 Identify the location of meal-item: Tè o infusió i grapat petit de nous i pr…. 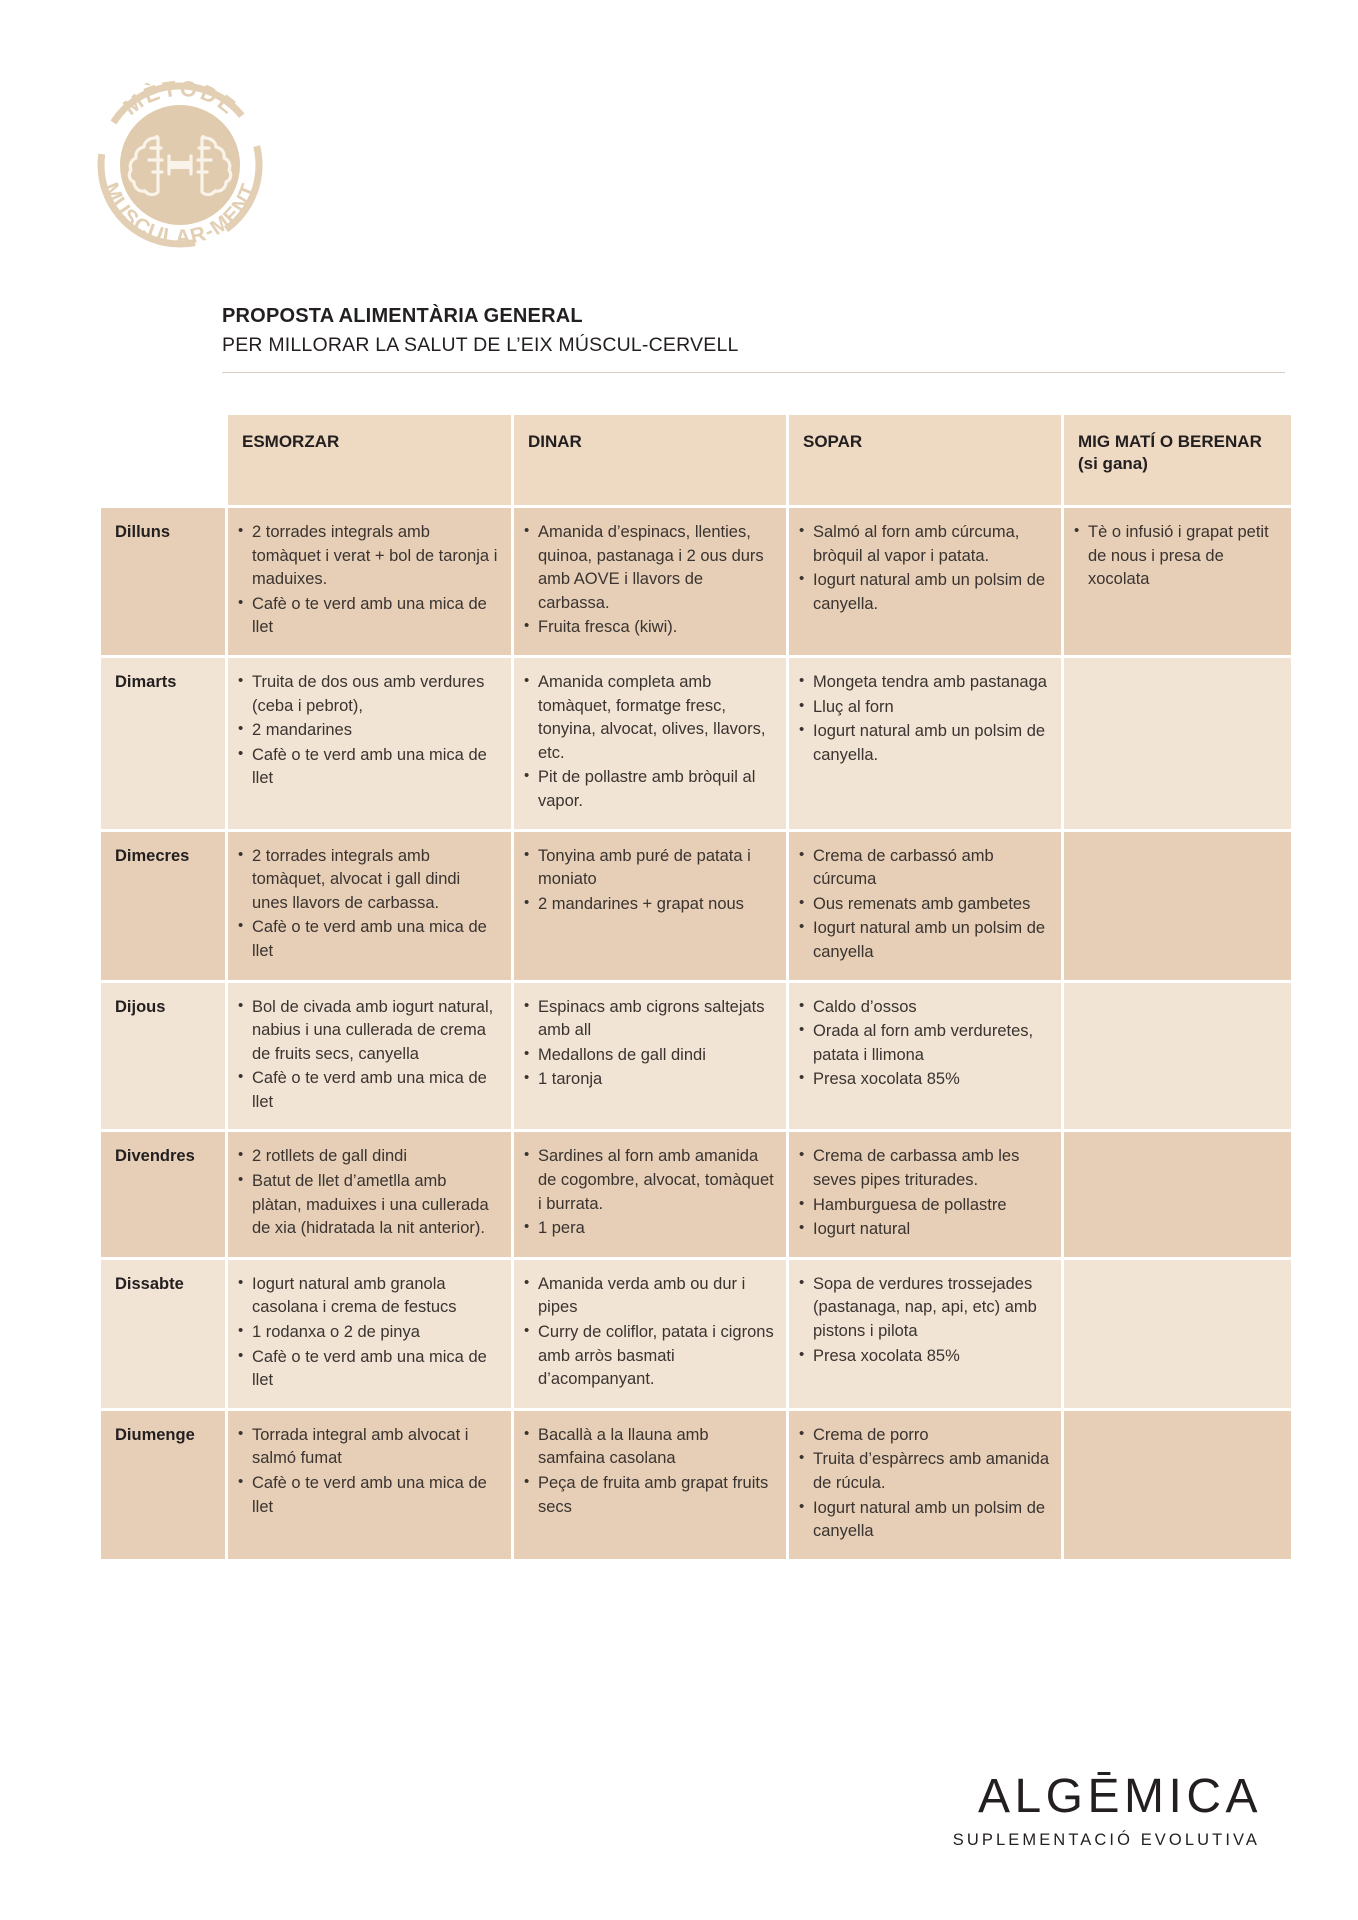
(1176, 556).